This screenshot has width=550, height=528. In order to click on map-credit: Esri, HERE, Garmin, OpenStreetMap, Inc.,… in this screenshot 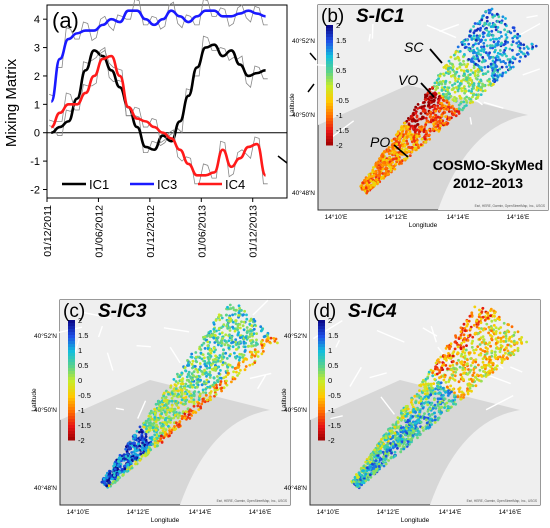, I will do `click(502, 501)`.